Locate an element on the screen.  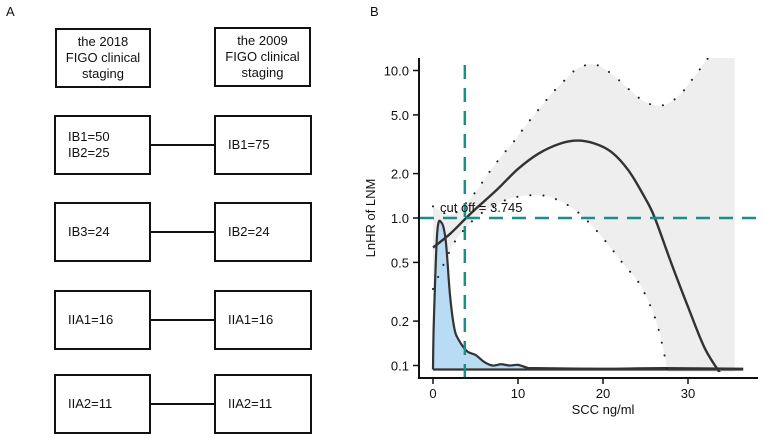
density-line is located at coordinates (587, 295).